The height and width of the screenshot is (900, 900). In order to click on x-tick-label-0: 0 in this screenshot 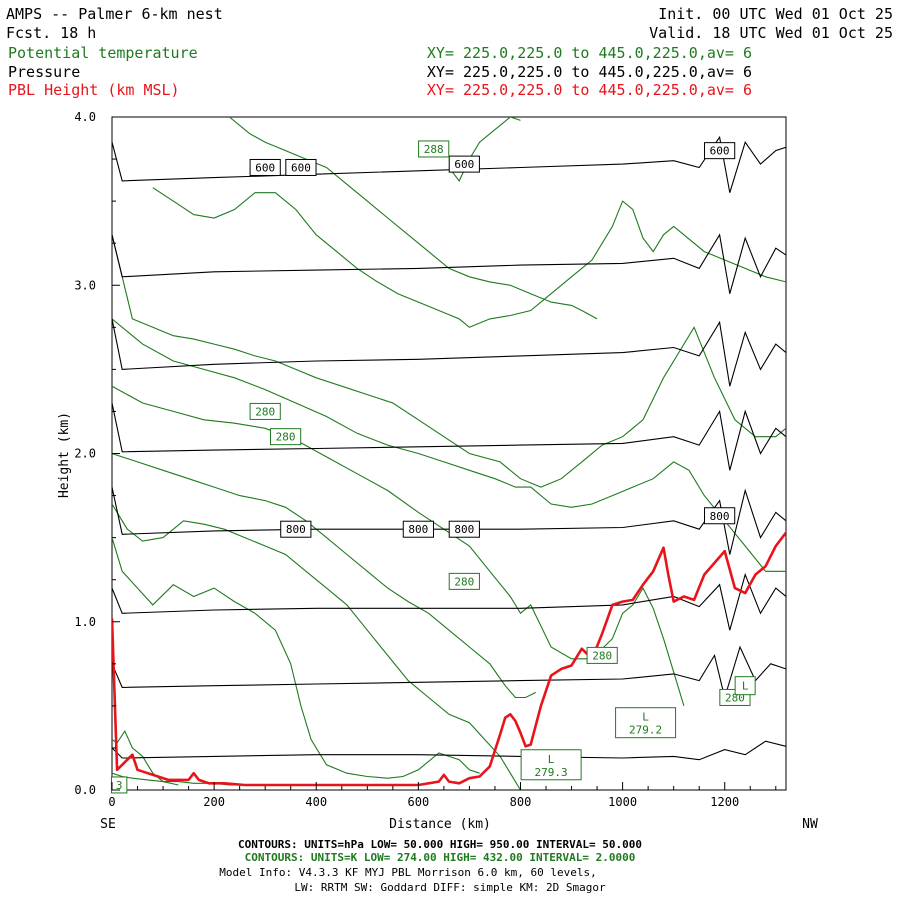, I will do `click(111, 802)`.